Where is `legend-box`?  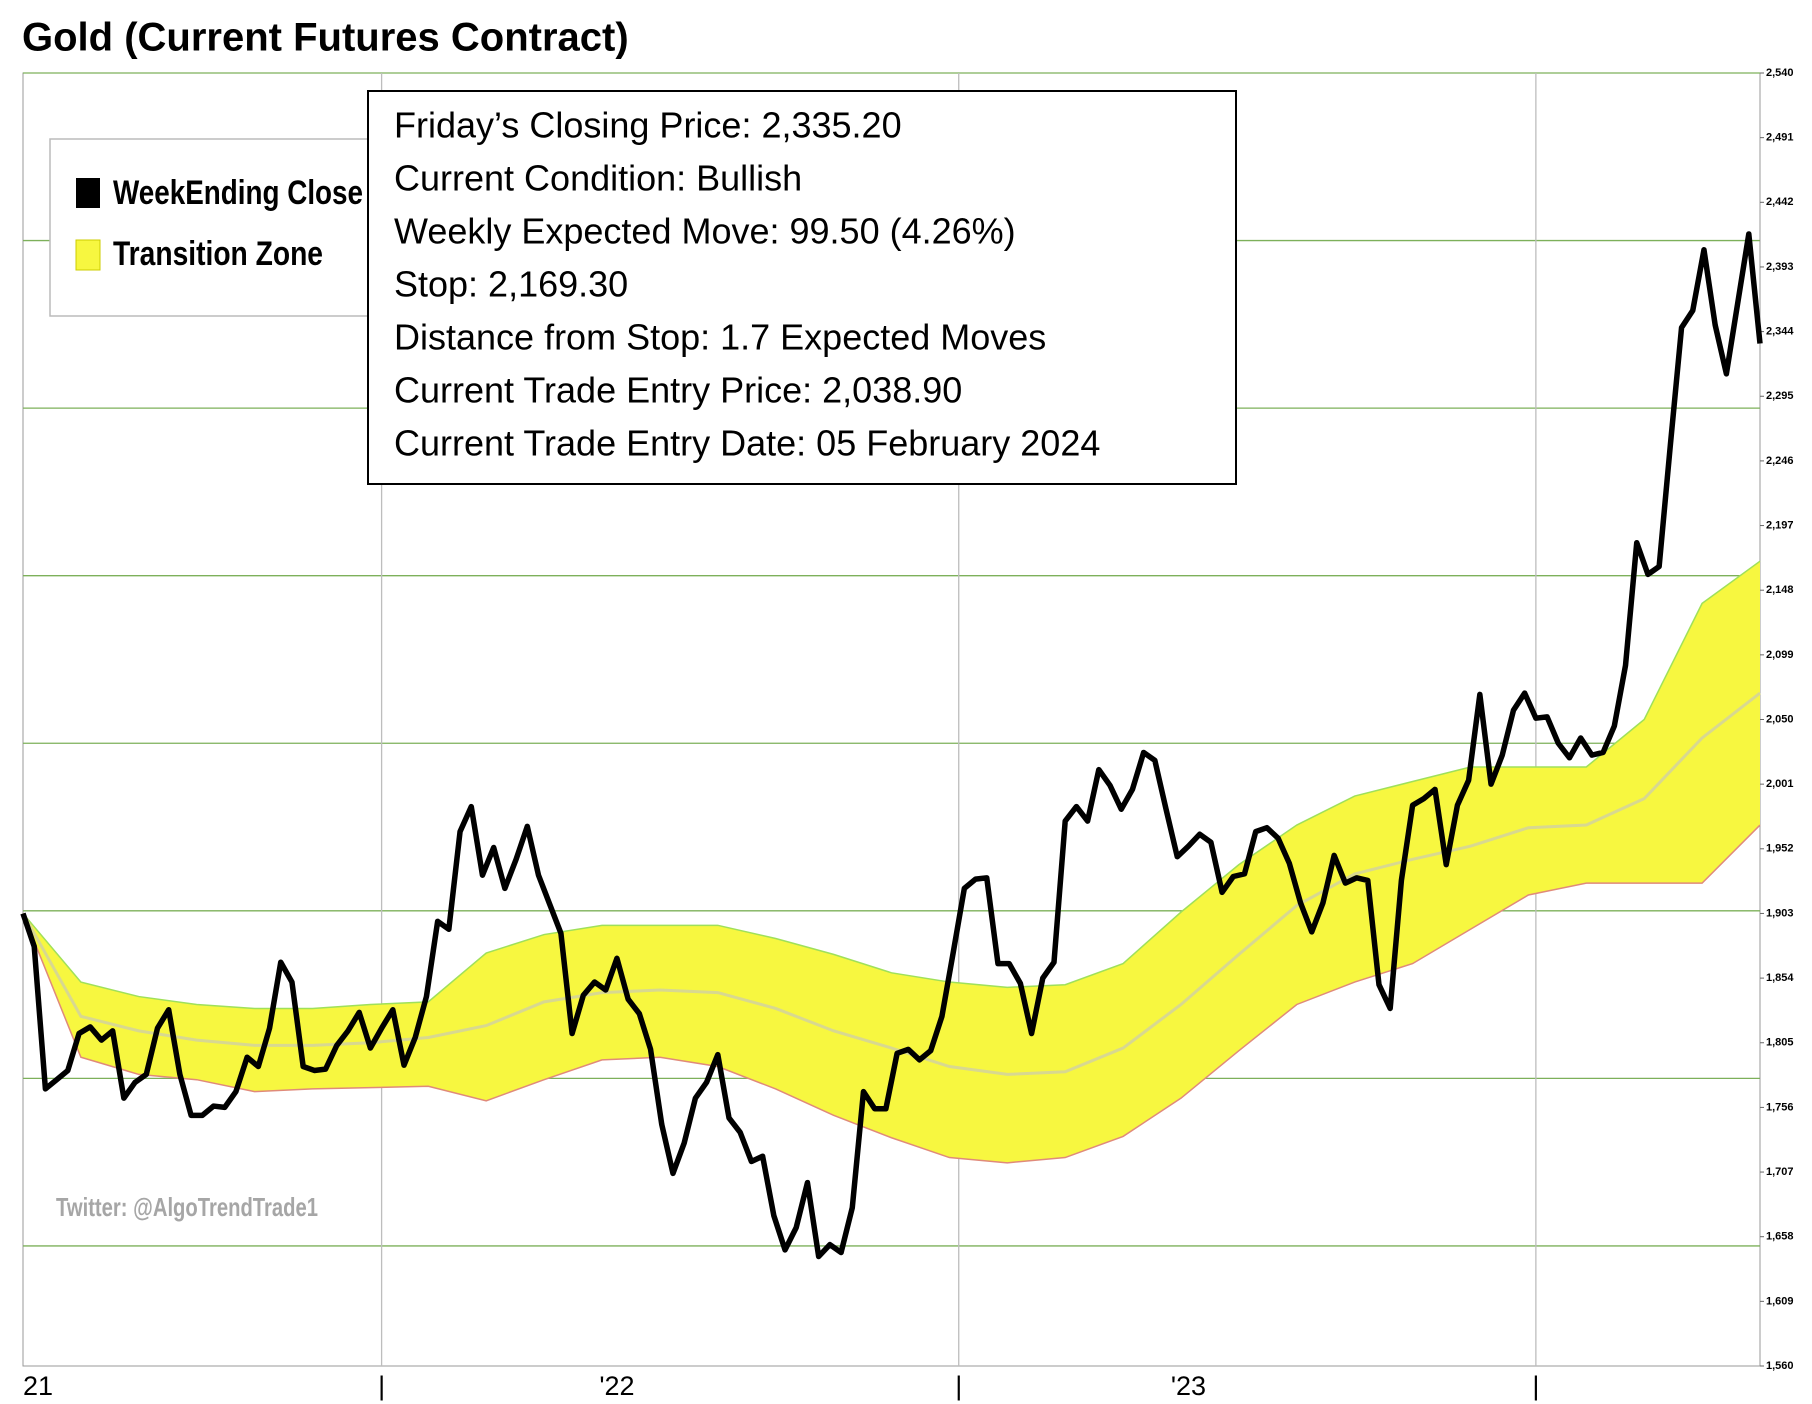
legend-box is located at coordinates (220, 227).